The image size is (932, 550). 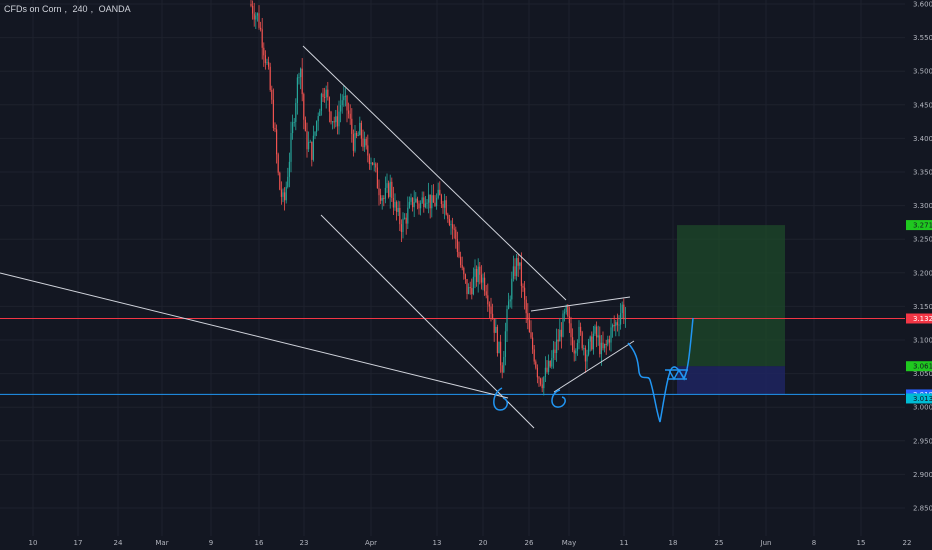 I want to click on time-tick-label: 11, so click(x=624, y=543).